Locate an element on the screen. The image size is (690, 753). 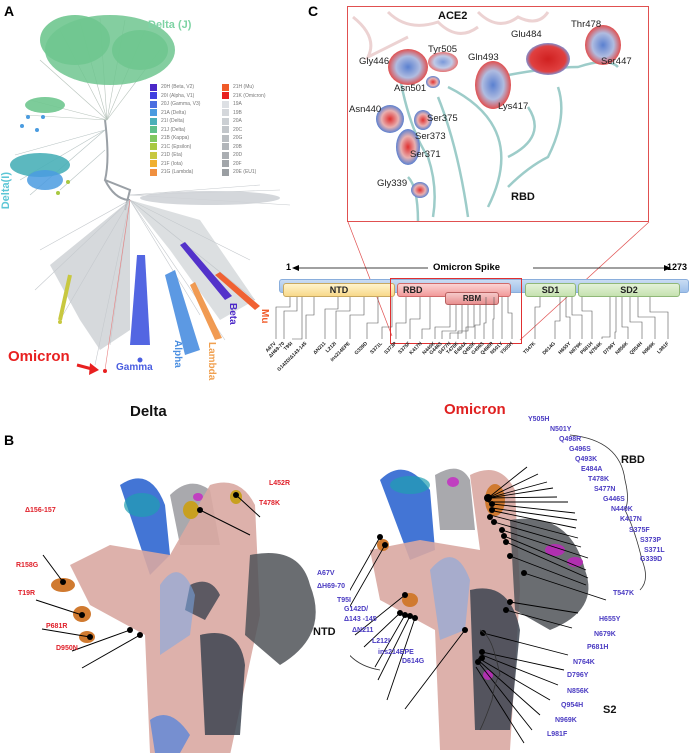
residue-ser373: Ser373 is located at coordinates (430, 136).